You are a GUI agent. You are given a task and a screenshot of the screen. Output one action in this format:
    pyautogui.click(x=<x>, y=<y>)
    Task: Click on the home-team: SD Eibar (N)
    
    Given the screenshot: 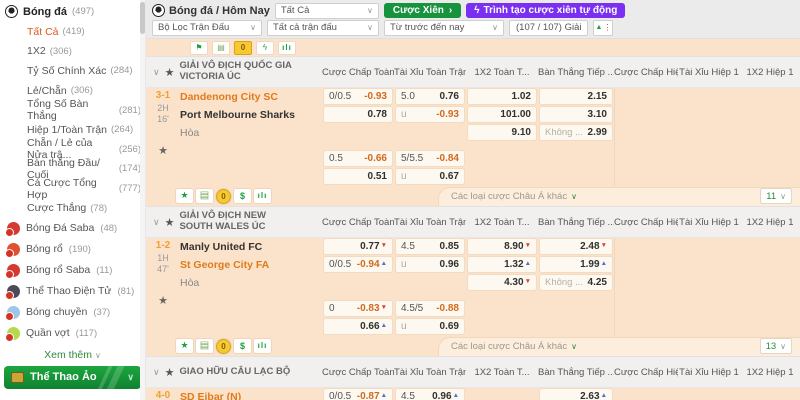 What is the action you would take?
    pyautogui.click(x=211, y=395)
    